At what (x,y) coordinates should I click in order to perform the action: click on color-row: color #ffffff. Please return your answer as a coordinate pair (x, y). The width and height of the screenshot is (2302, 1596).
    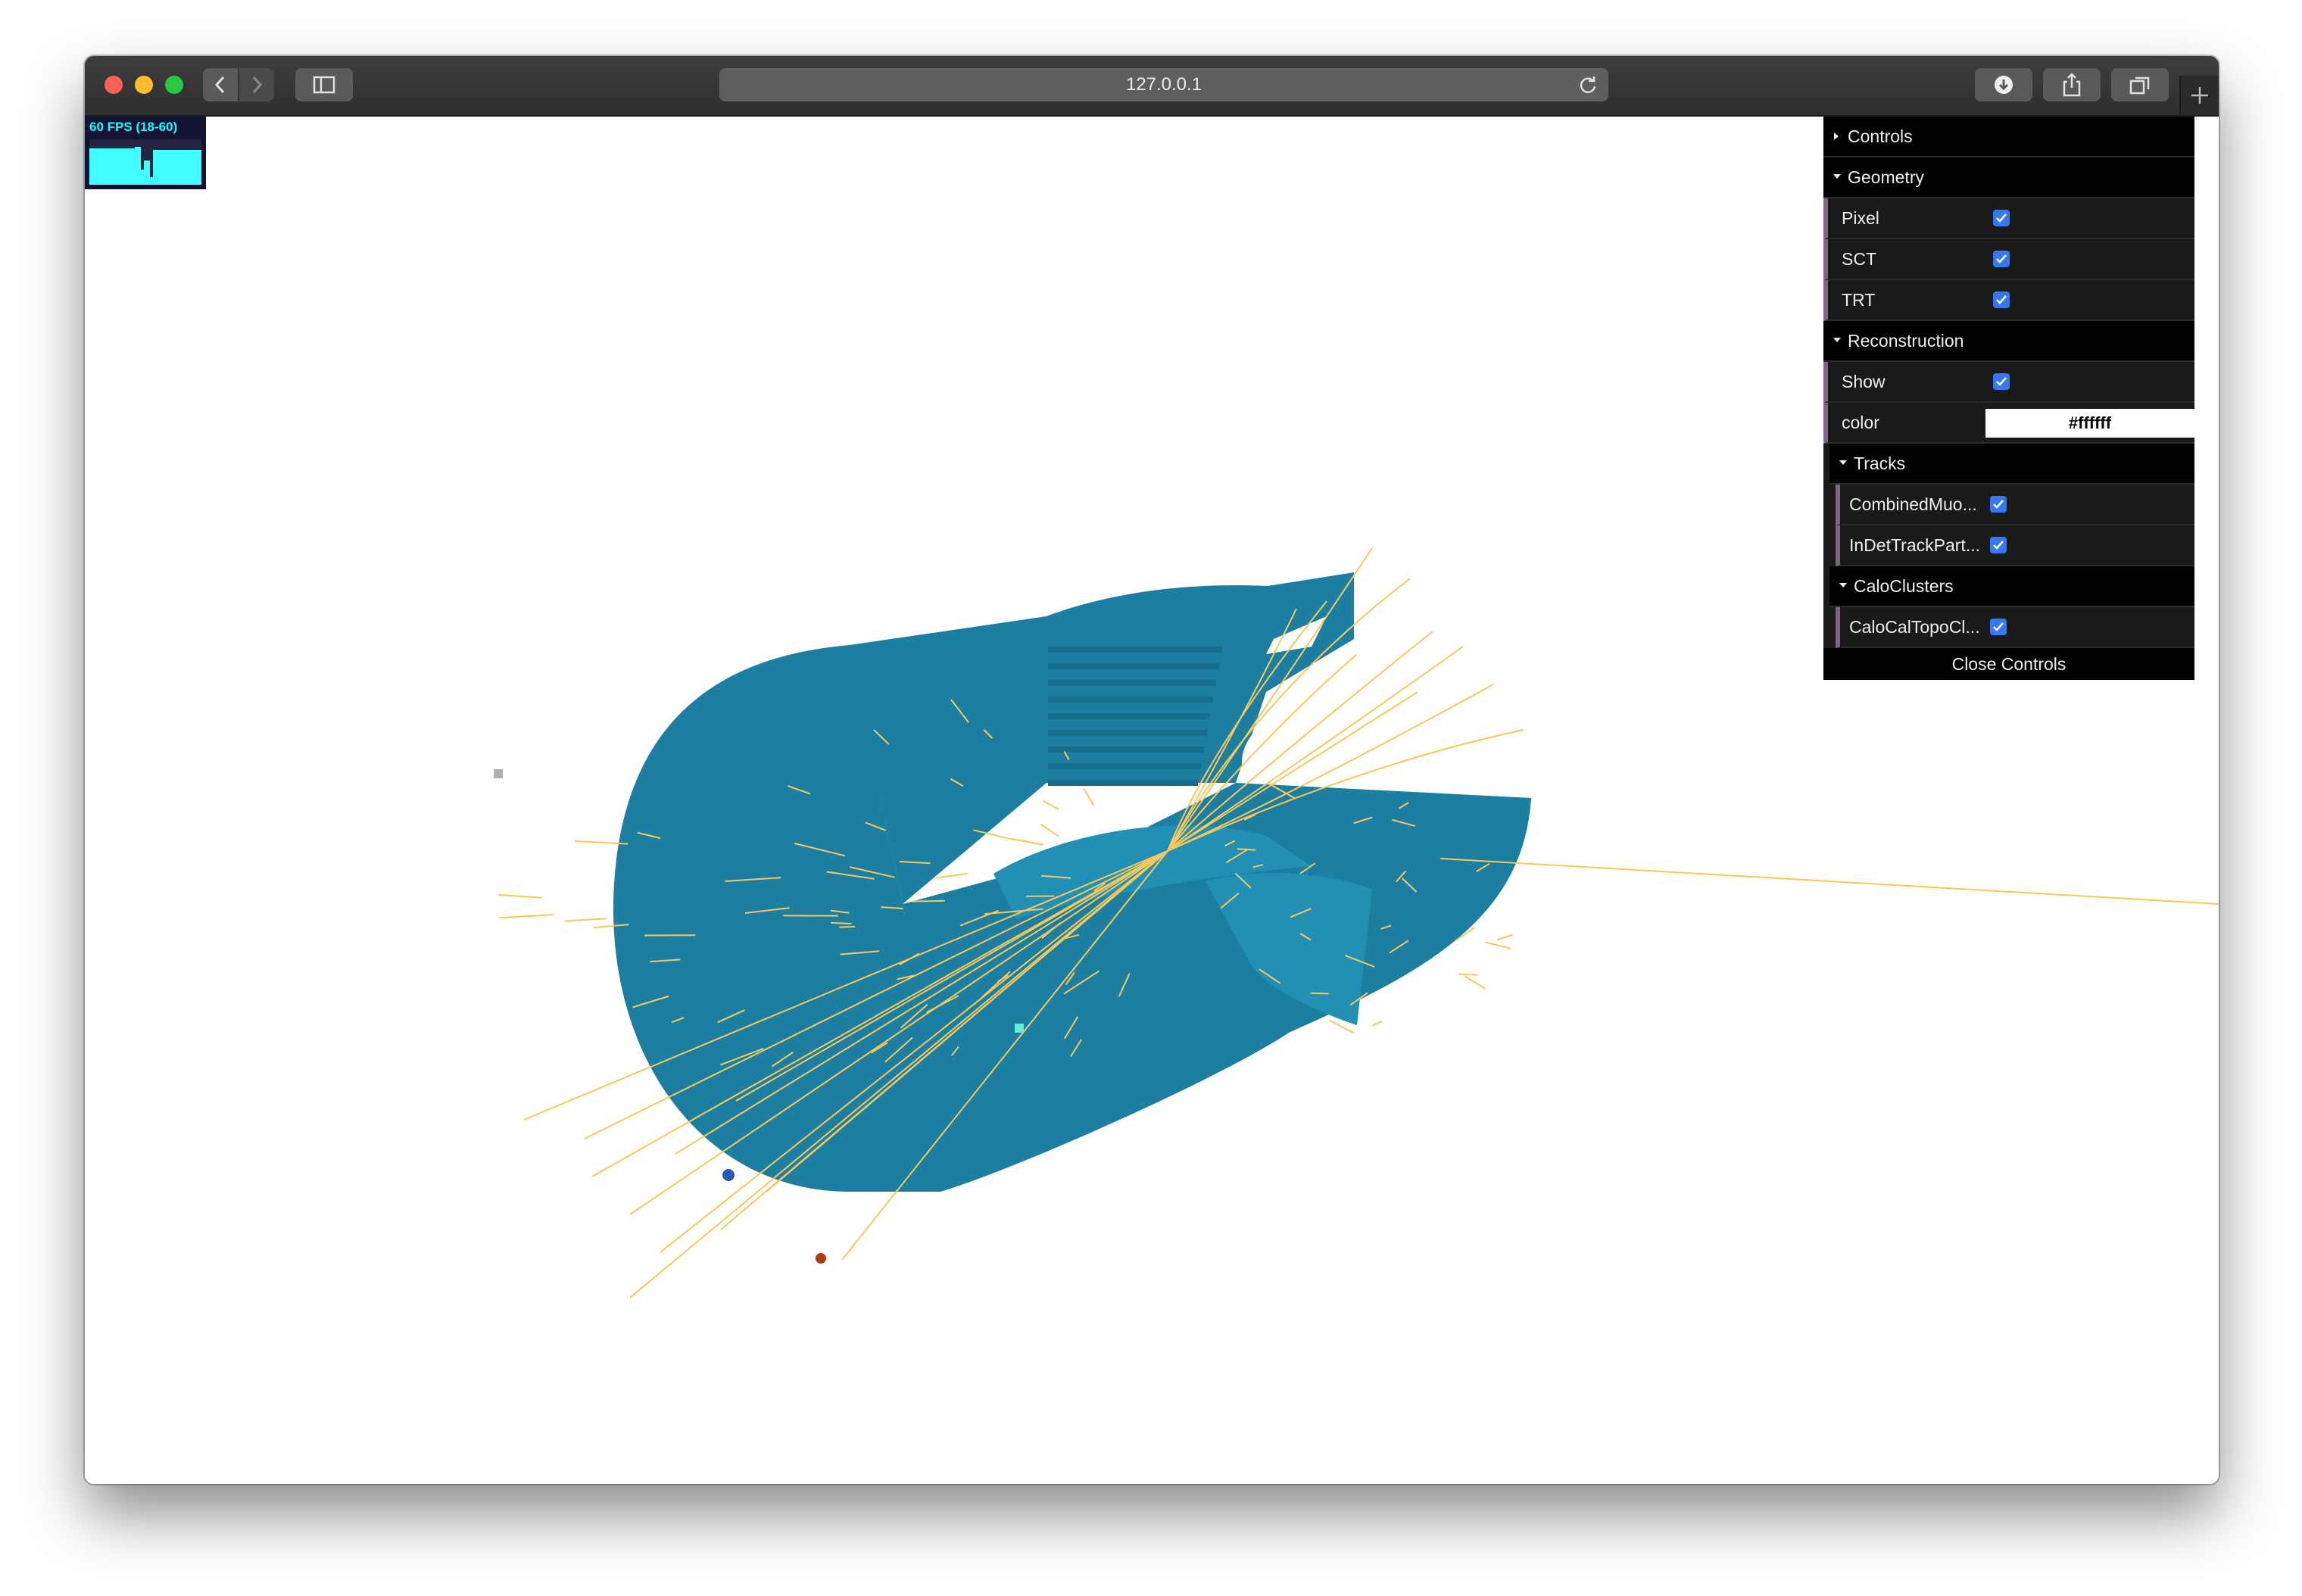
    Looking at the image, I should click on (2009, 423).